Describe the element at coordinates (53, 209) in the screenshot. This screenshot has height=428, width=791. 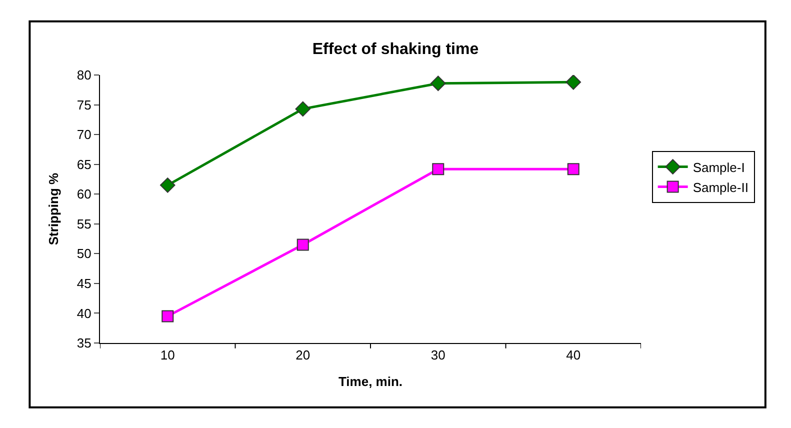
I see `y-axis-title: Stripping %` at that location.